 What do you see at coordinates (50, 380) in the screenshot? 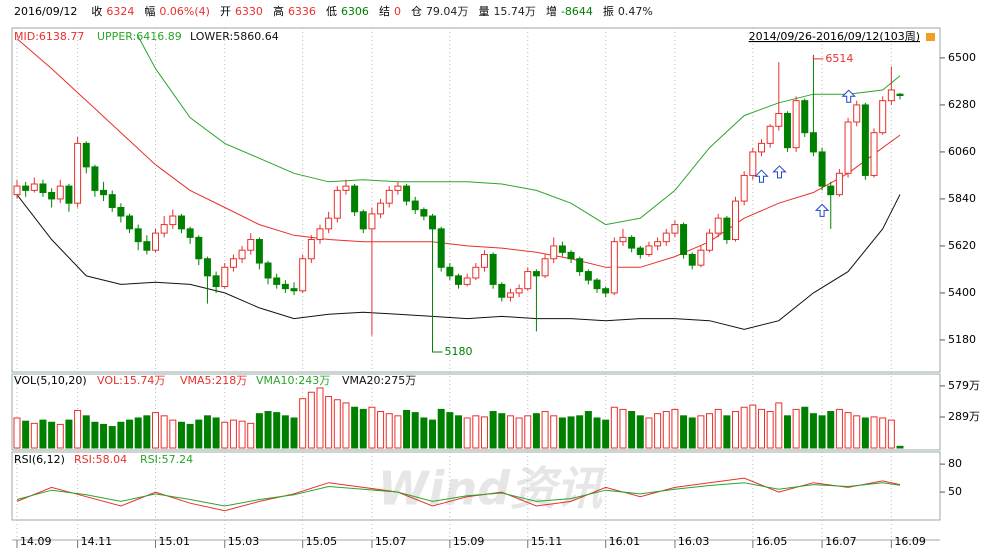
I see `panel-title: VOL(5,10,20)` at bounding box center [50, 380].